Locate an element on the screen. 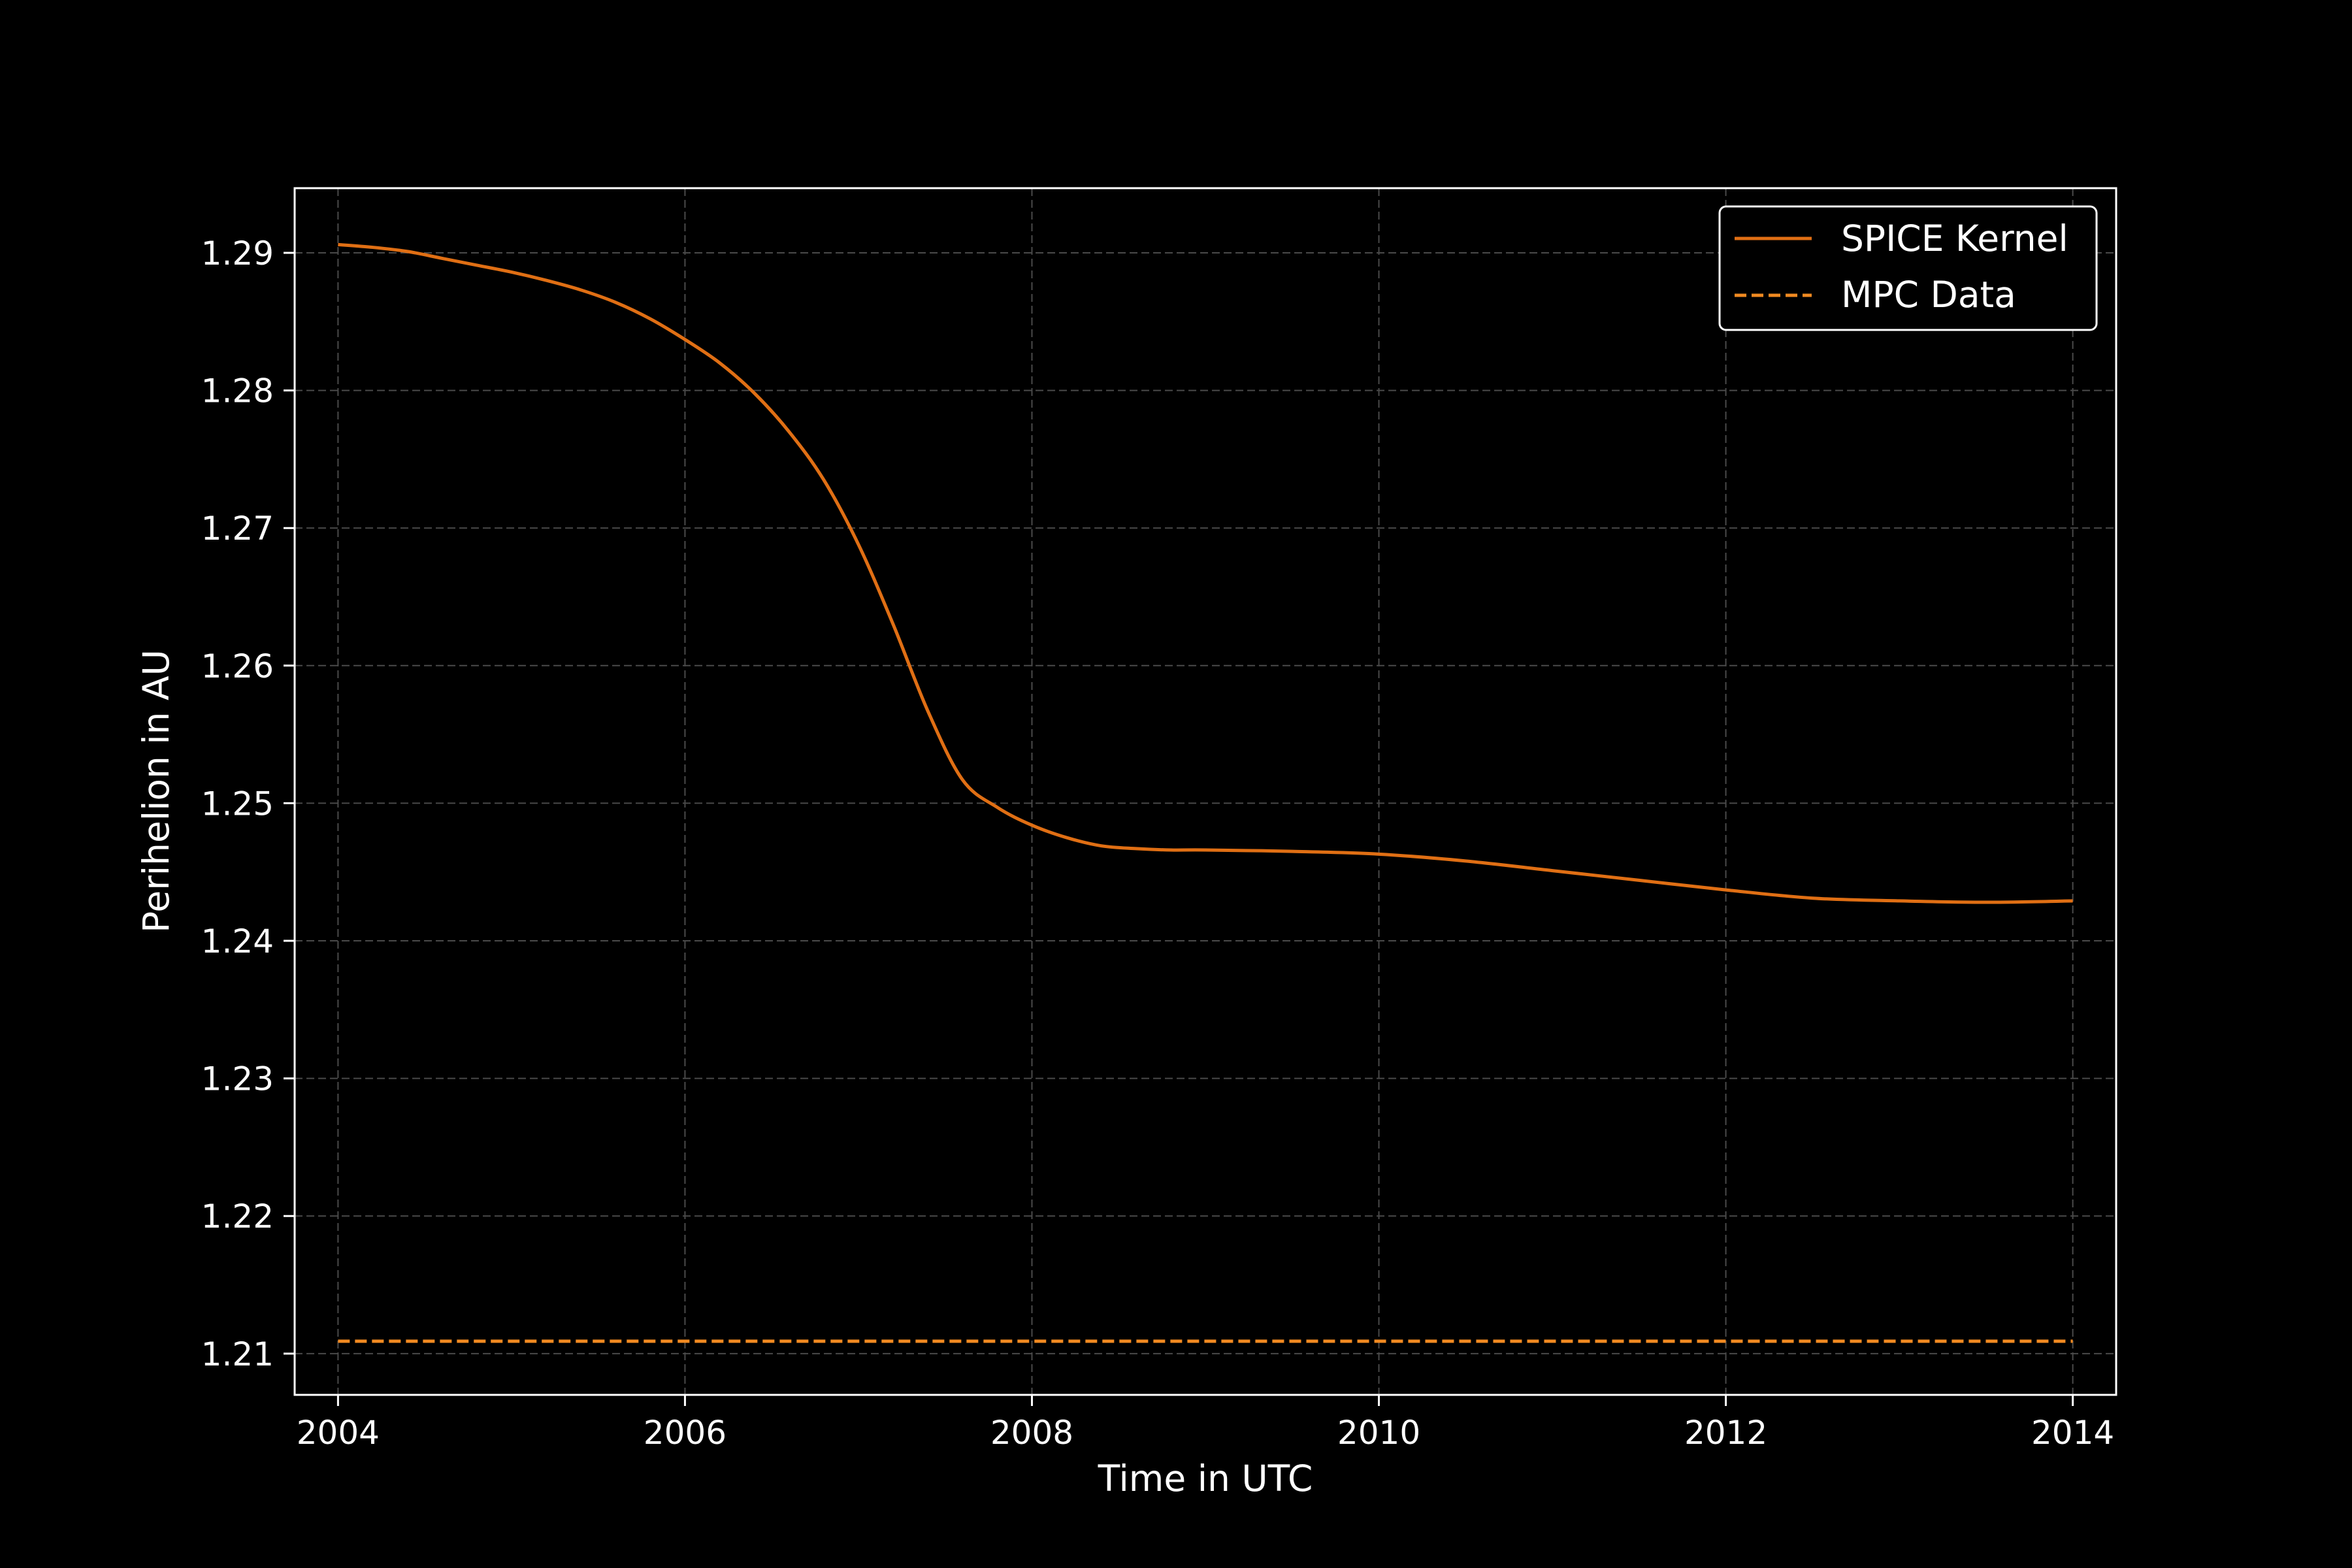 The width and height of the screenshot is (2352, 1568). y-tick-label: 1.28 is located at coordinates (237, 391).